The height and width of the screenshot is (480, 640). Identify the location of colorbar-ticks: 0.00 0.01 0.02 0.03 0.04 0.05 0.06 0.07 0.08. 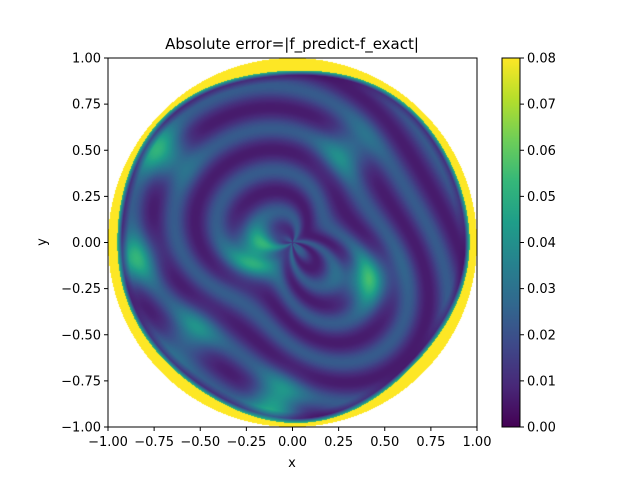
(538, 244).